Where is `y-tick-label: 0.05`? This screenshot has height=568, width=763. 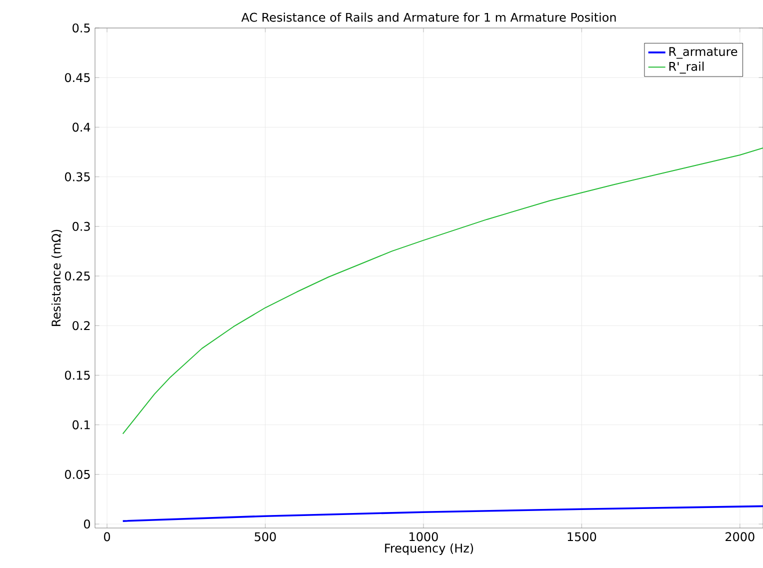
y-tick-label: 0.05 is located at coordinates (77, 474).